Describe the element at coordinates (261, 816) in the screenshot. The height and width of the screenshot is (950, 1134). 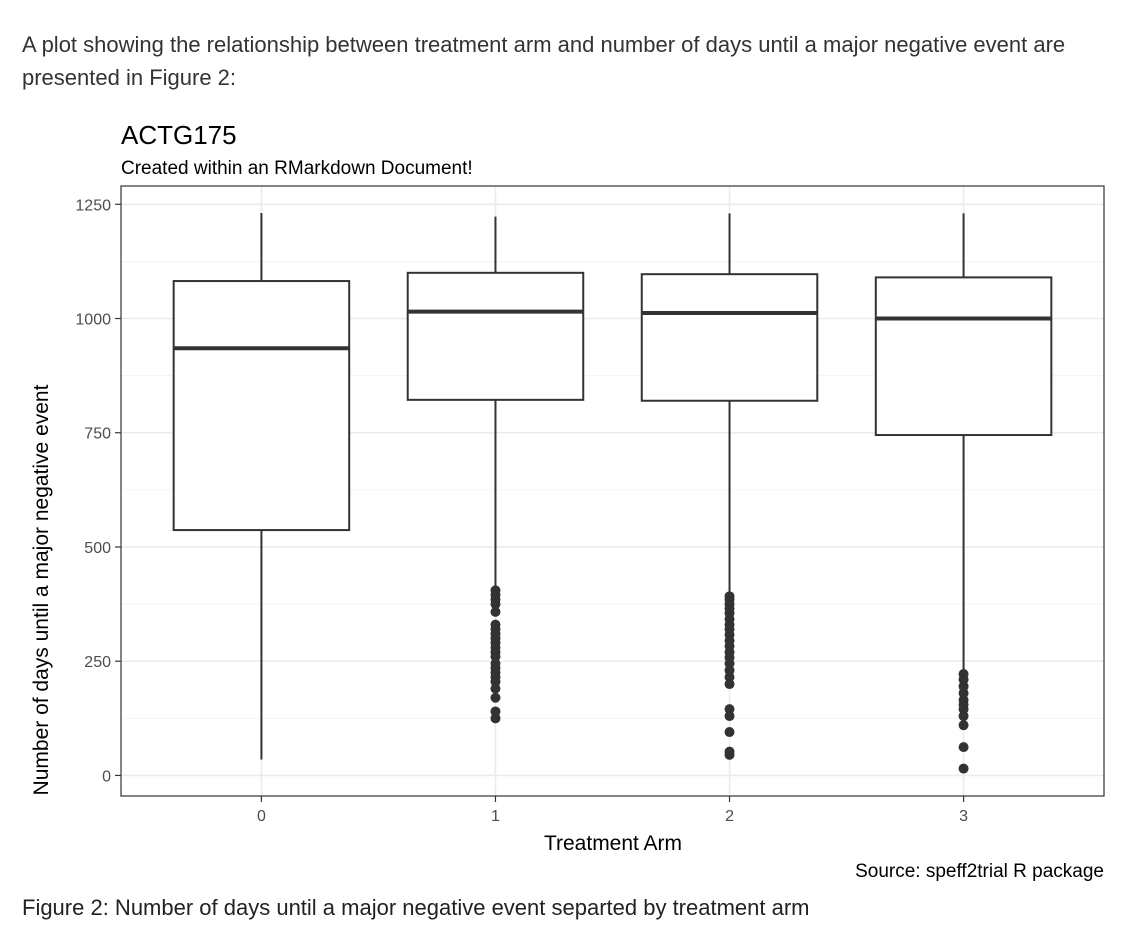
I see `x-tick-label: 0` at that location.